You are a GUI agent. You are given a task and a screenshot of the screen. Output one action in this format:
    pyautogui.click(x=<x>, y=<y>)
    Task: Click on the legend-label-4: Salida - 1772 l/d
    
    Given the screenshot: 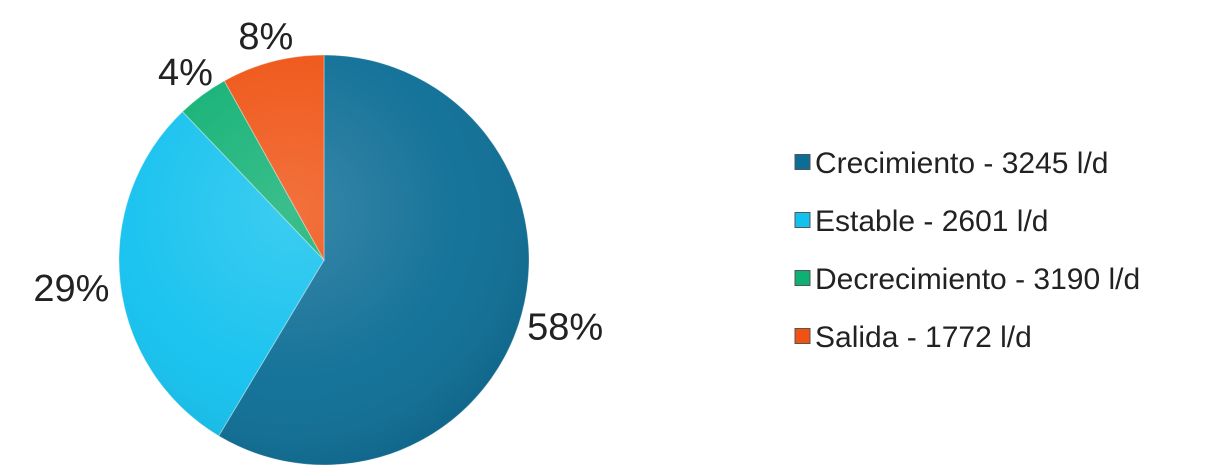 What is the action you would take?
    pyautogui.click(x=923, y=337)
    